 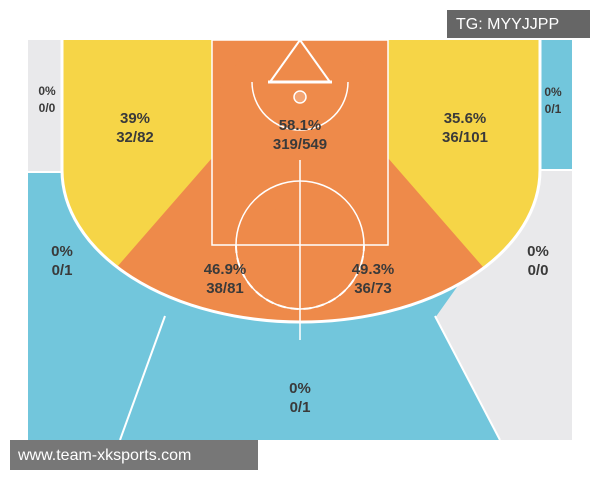 What do you see at coordinates (135, 128) in the screenshot?
I see `zone-label: 39% 32/82` at bounding box center [135, 128].